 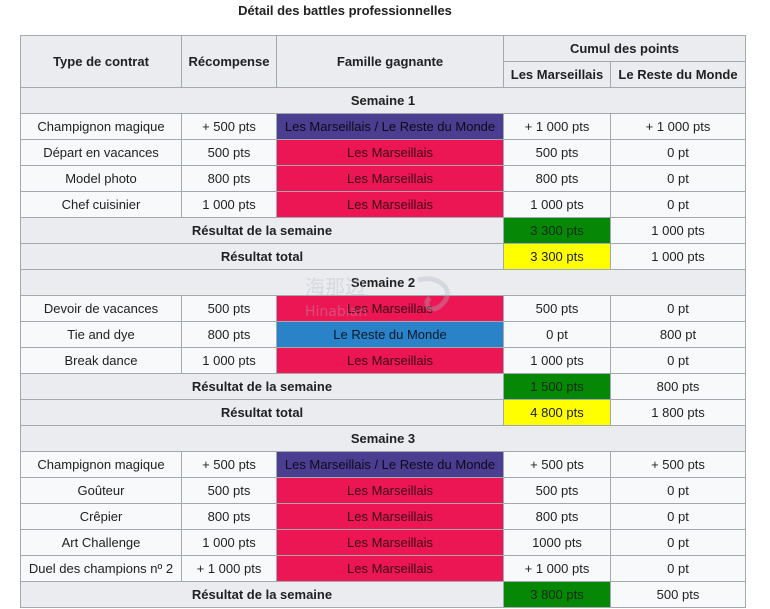 I want to click on contract-cell: Devoir de vacances, so click(x=101, y=308).